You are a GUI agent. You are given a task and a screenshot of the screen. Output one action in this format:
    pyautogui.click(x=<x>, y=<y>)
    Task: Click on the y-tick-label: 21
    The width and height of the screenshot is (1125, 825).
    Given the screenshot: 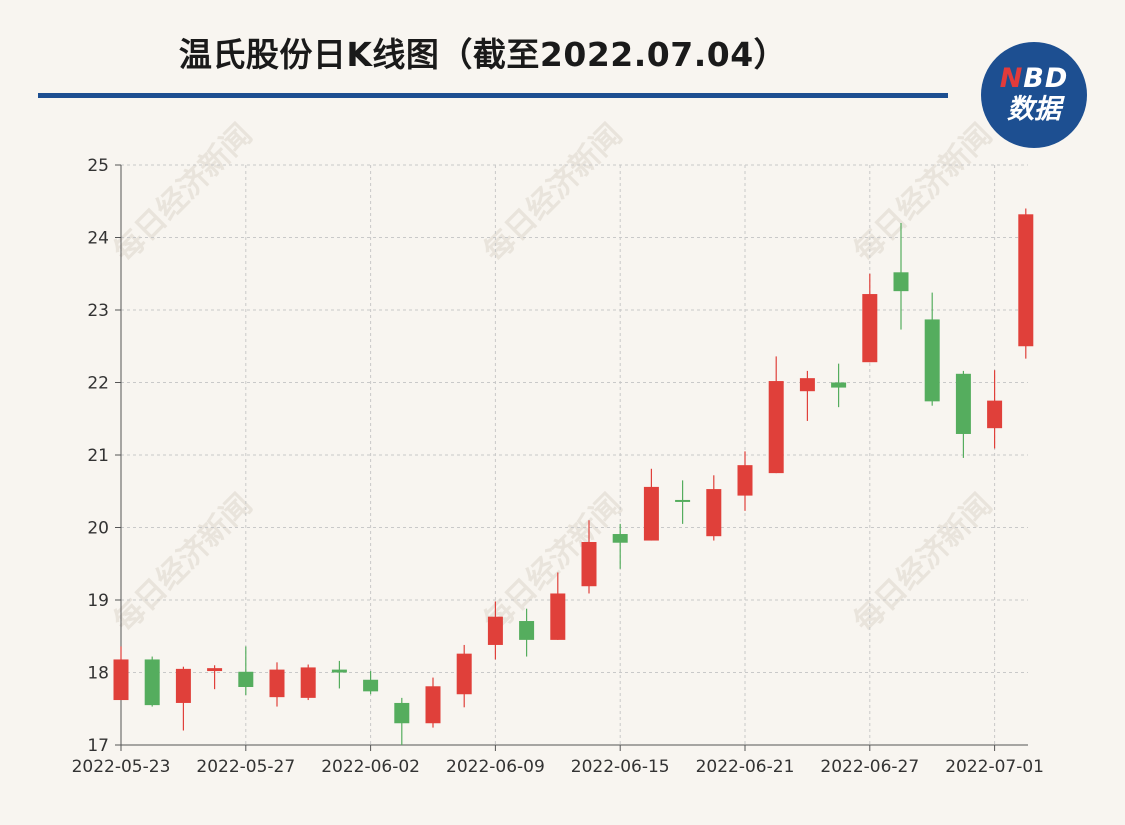 What is the action you would take?
    pyautogui.click(x=98, y=456)
    